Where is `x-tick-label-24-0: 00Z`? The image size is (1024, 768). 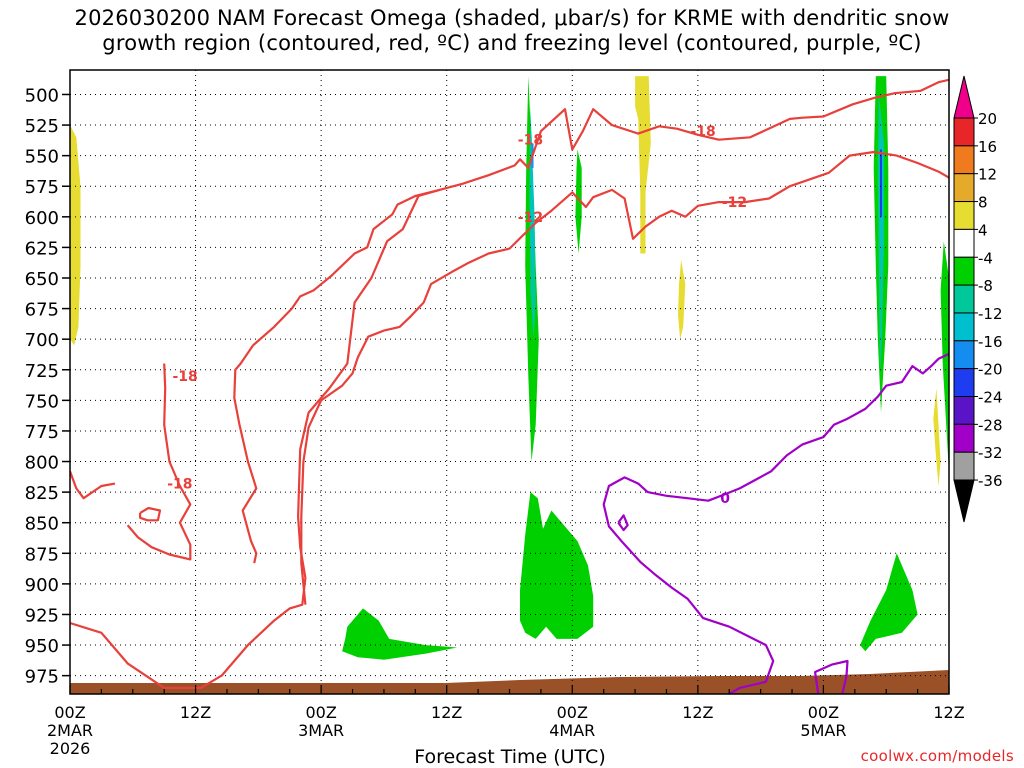
x-tick-label-24-0: 00Z is located at coordinates (320, 712).